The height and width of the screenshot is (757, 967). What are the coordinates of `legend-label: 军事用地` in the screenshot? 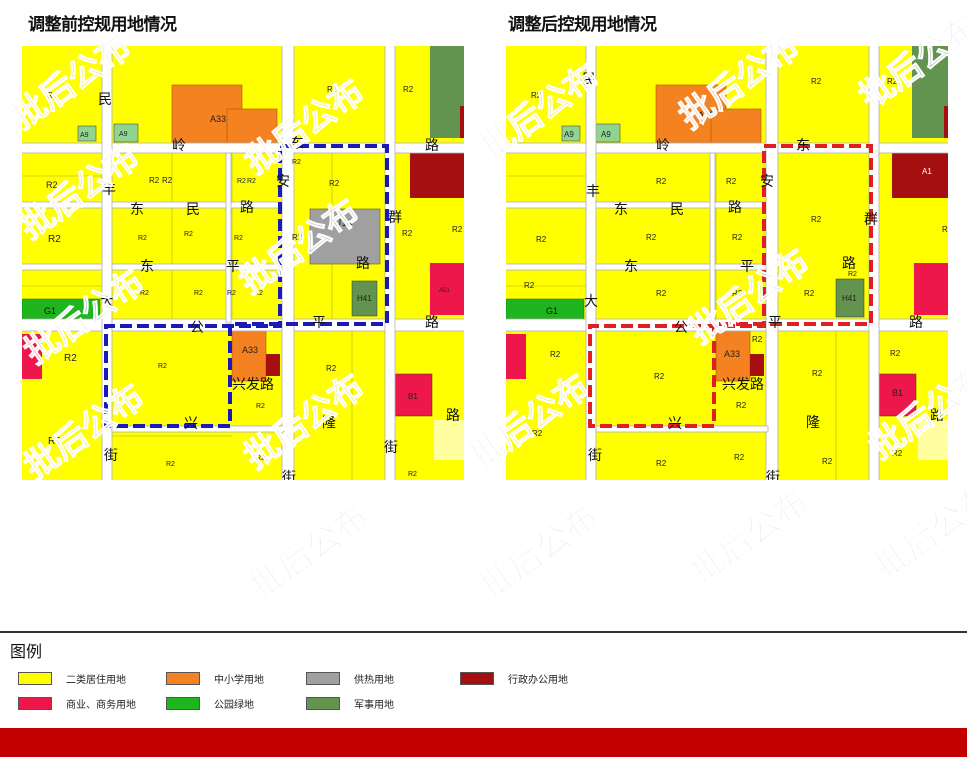 It's located at (374, 705).